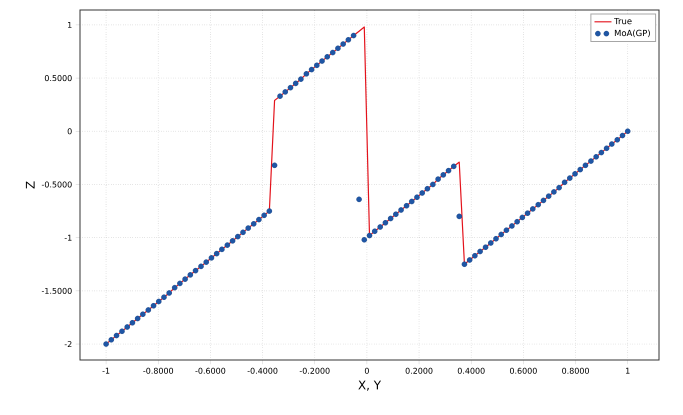  Describe the element at coordinates (623, 21) in the screenshot. I see `legend-label: True` at that location.